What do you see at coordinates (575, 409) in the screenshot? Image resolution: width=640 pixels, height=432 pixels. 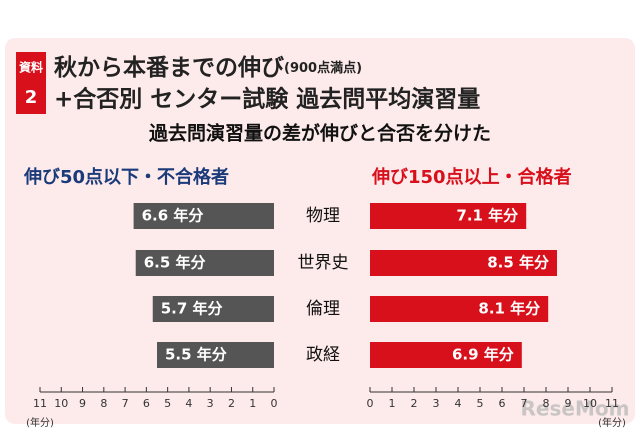 I see `watermark: ReseMom` at bounding box center [575, 409].